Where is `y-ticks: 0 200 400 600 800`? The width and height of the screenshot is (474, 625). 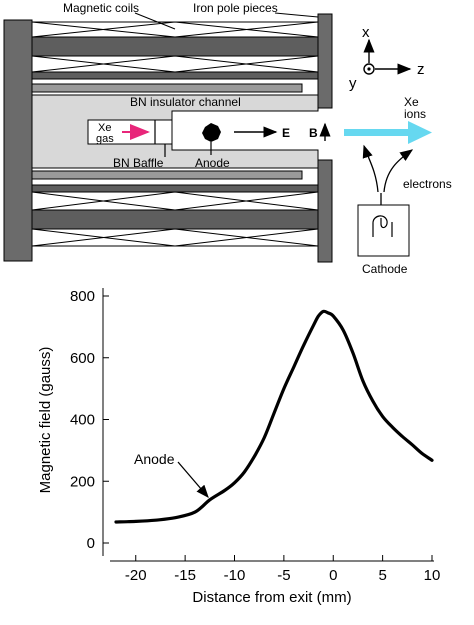
y-ticks: 0 200 400 600 800 is located at coordinates (89, 420).